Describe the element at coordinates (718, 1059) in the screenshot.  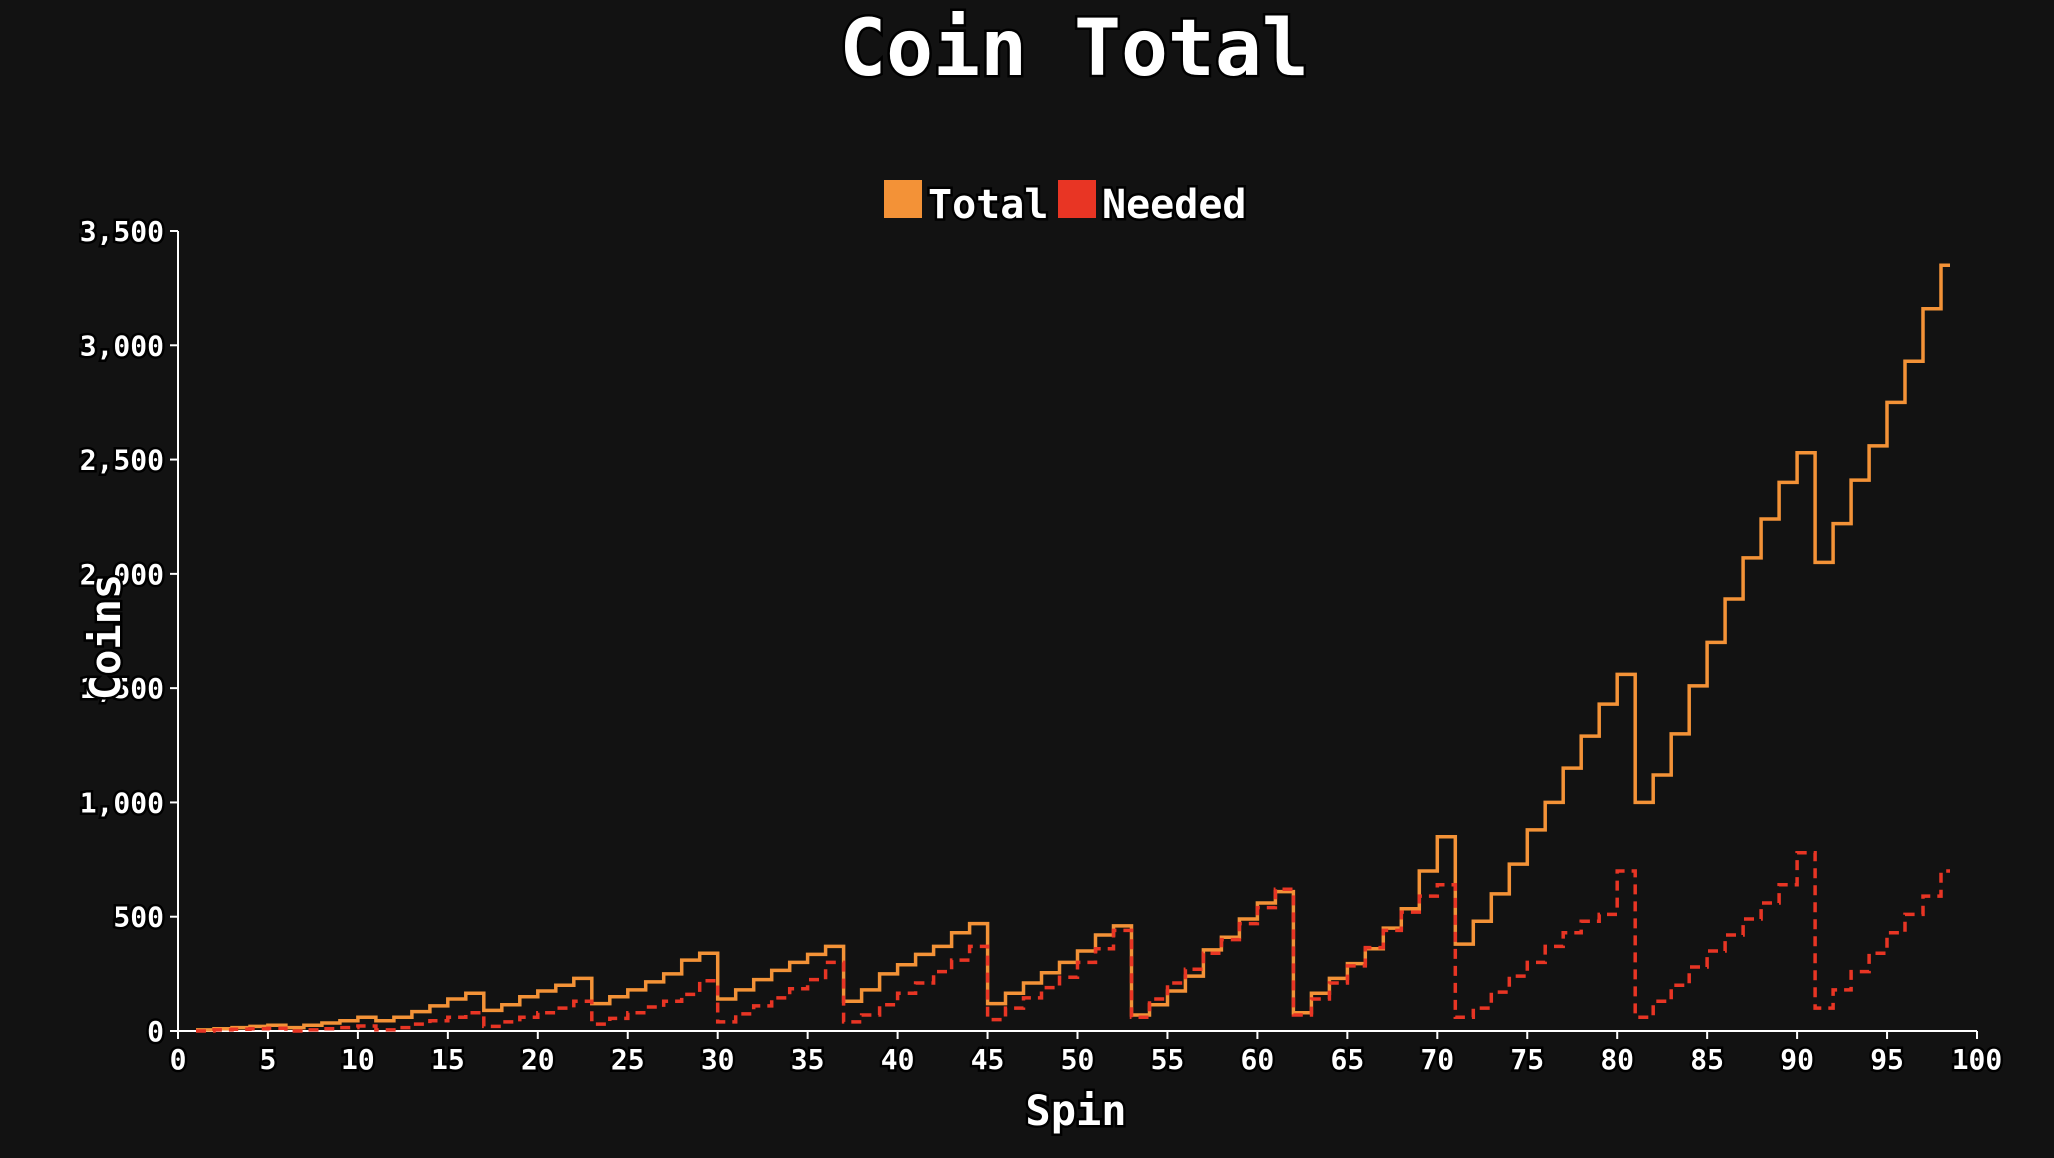
I see `x-tick-label: 30` at that location.